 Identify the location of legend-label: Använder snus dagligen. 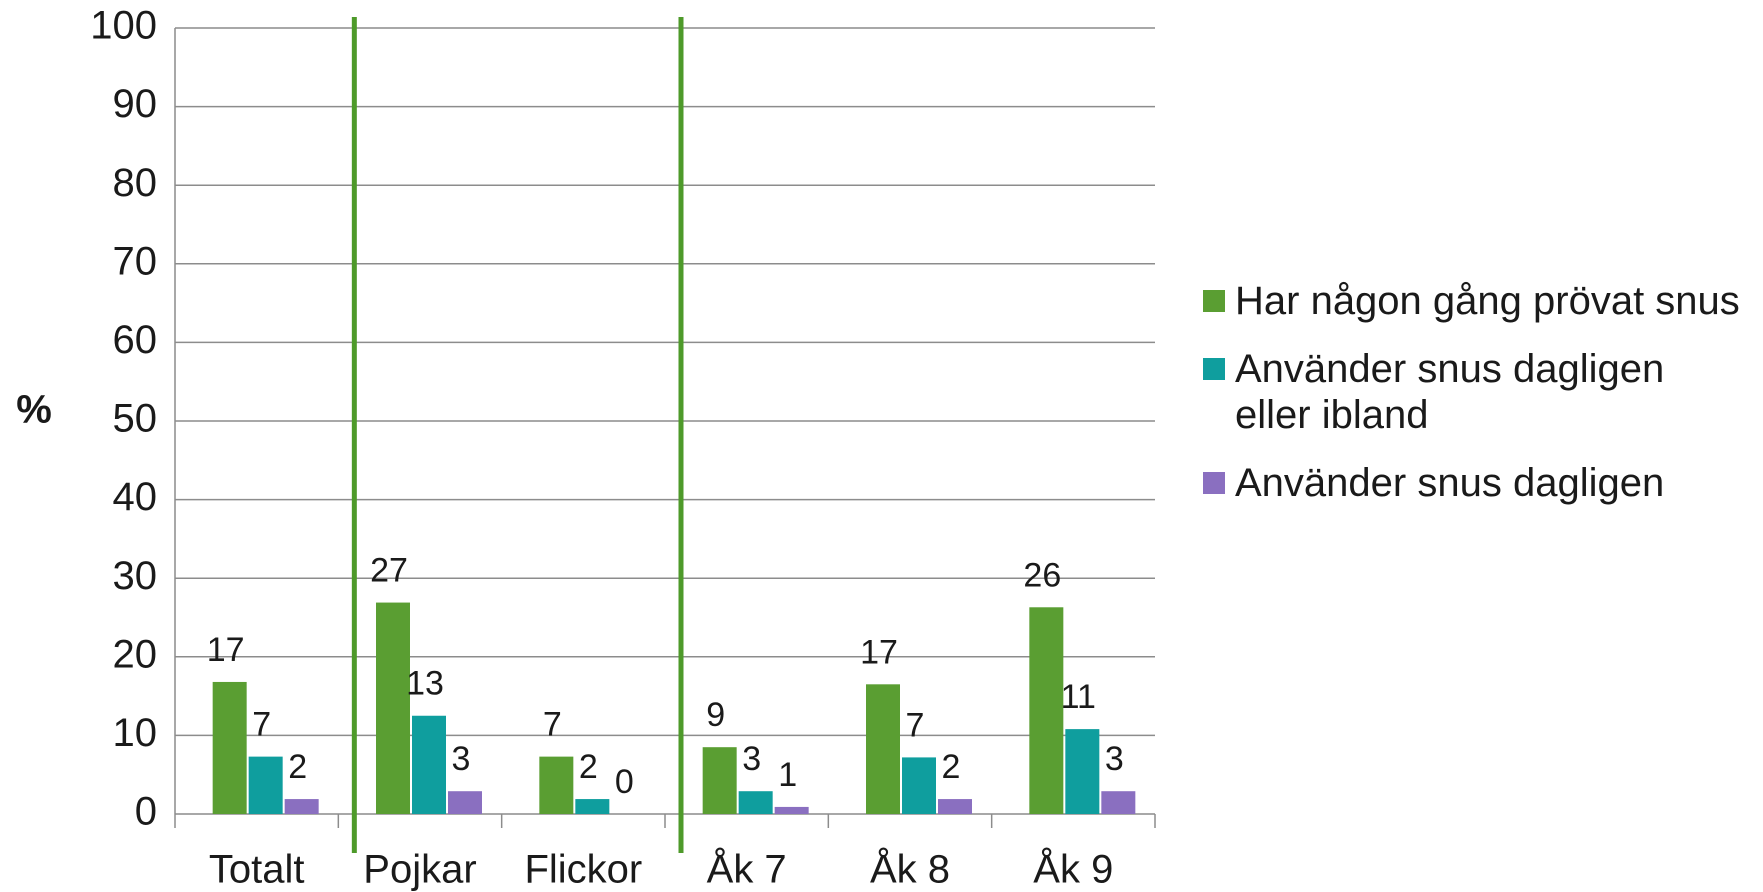
(1450, 483).